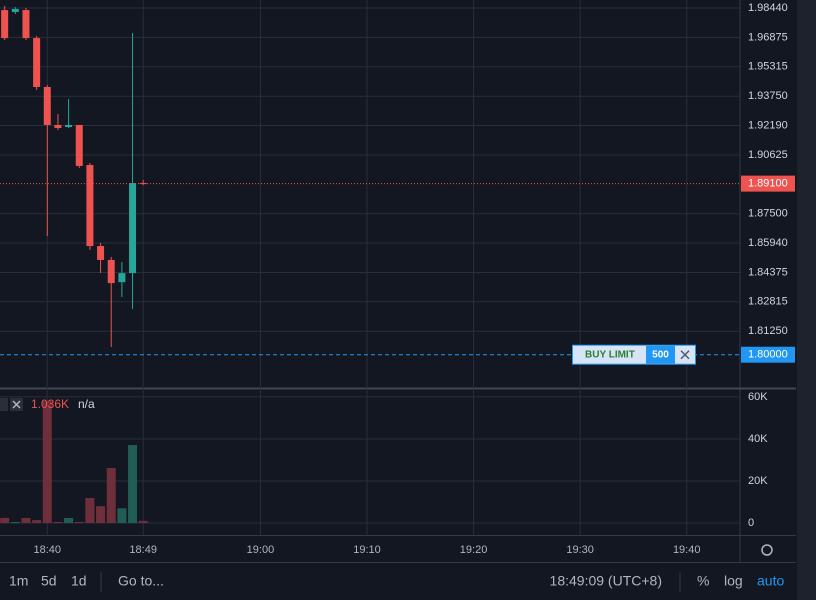  Describe the element at coordinates (79, 581) in the screenshot. I see `range-button: 1d` at that location.